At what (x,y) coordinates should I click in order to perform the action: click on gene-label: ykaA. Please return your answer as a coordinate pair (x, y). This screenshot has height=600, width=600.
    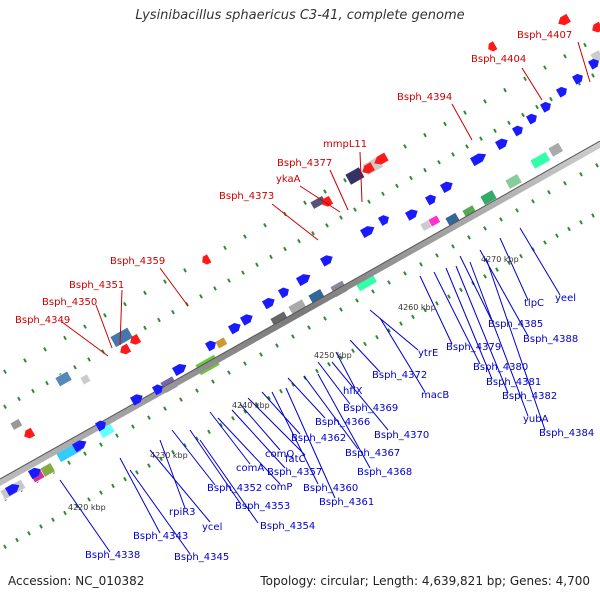
    Looking at the image, I should click on (288, 179).